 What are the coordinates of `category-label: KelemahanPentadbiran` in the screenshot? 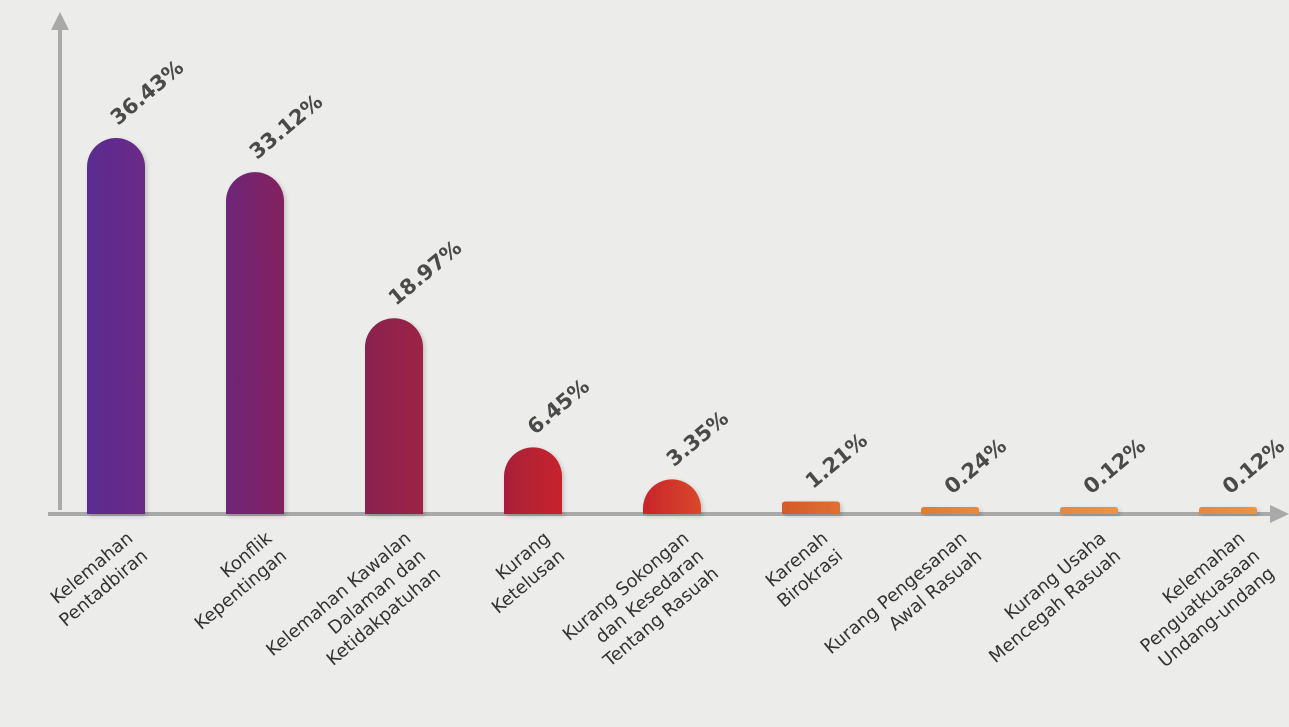 It's located at (96, 579).